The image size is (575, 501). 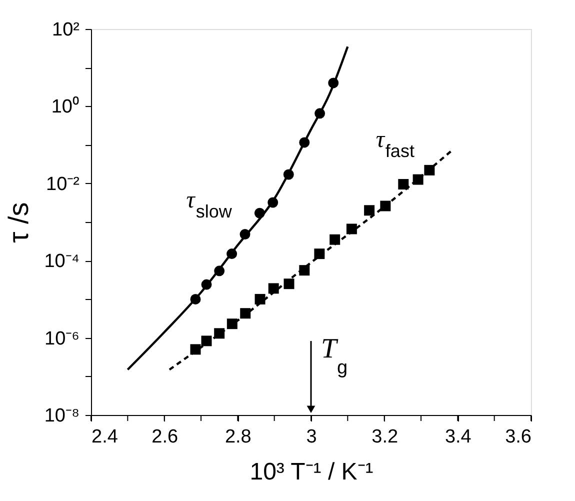 I want to click on x-tick-label: 3.4, so click(x=458, y=437).